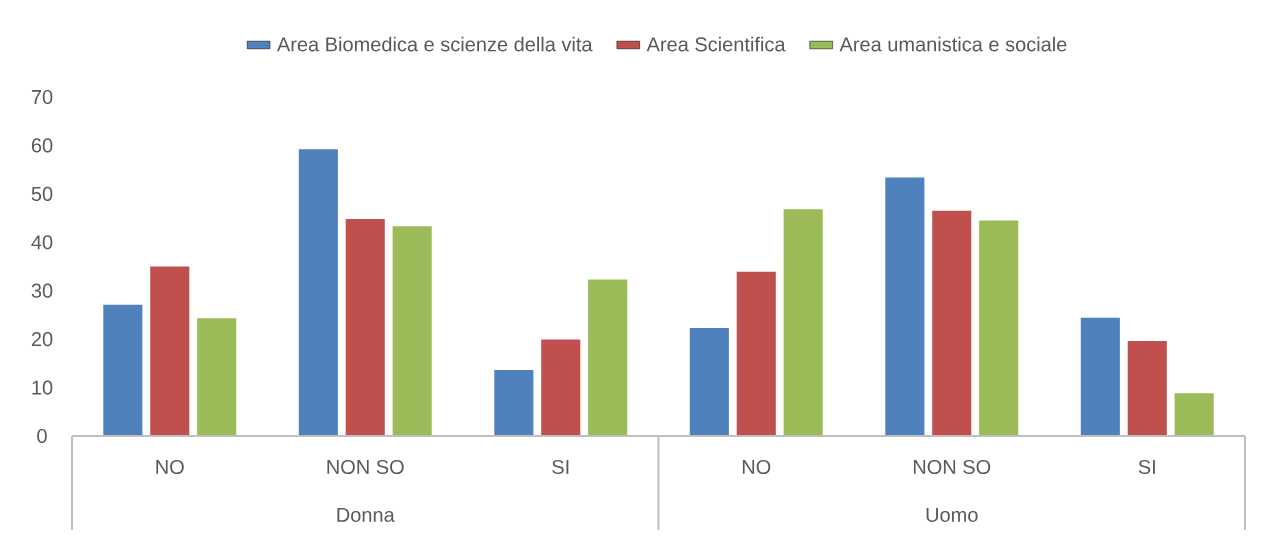  Describe the element at coordinates (366, 515) in the screenshot. I see `text: Donna` at that location.